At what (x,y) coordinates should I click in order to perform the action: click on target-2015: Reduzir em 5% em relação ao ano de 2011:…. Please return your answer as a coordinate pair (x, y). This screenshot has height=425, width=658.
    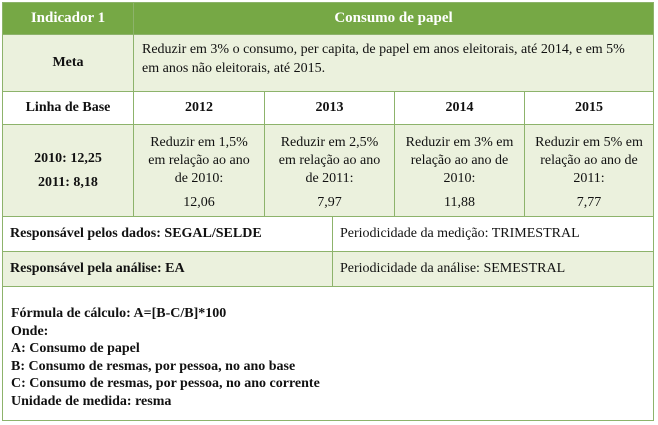
    Looking at the image, I should click on (589, 171).